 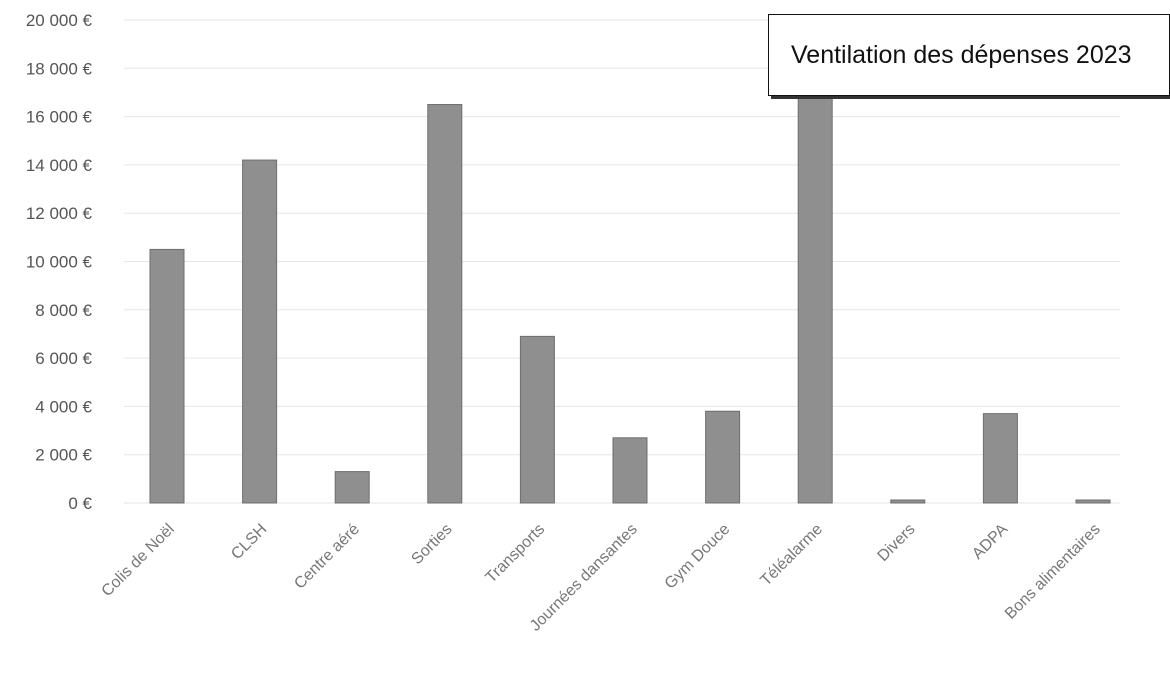 What do you see at coordinates (961, 54) in the screenshot?
I see `chart-title: Ventilation des dépenses 2023` at bounding box center [961, 54].